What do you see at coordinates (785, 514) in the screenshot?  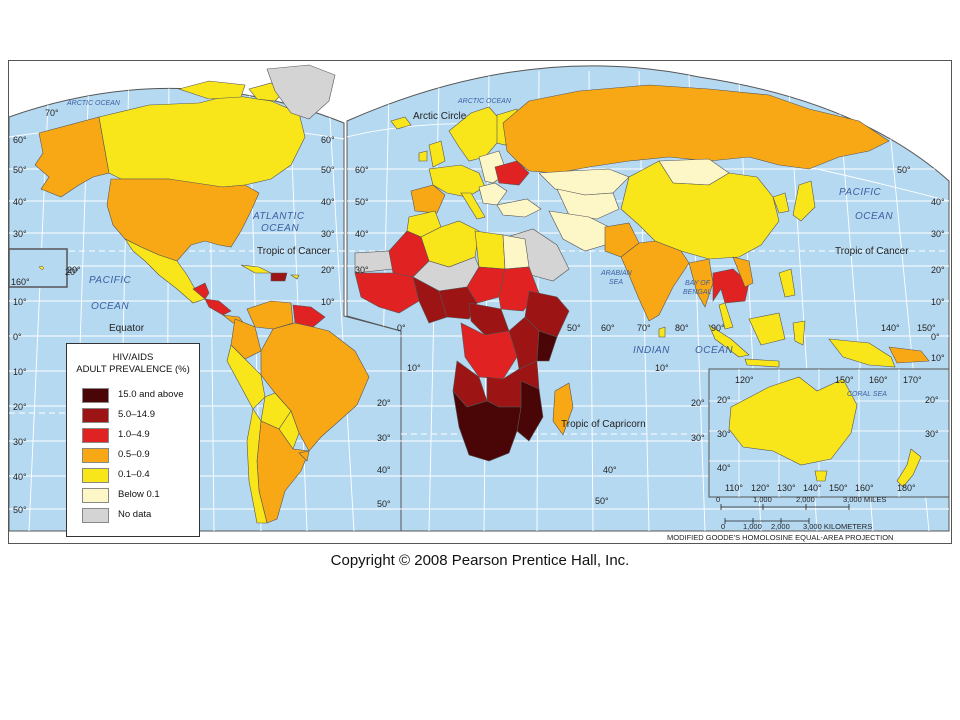 I see `scale-bar` at bounding box center [785, 514].